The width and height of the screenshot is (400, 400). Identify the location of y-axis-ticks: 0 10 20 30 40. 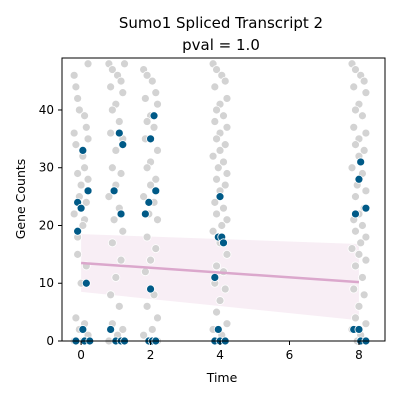
(50, 225).